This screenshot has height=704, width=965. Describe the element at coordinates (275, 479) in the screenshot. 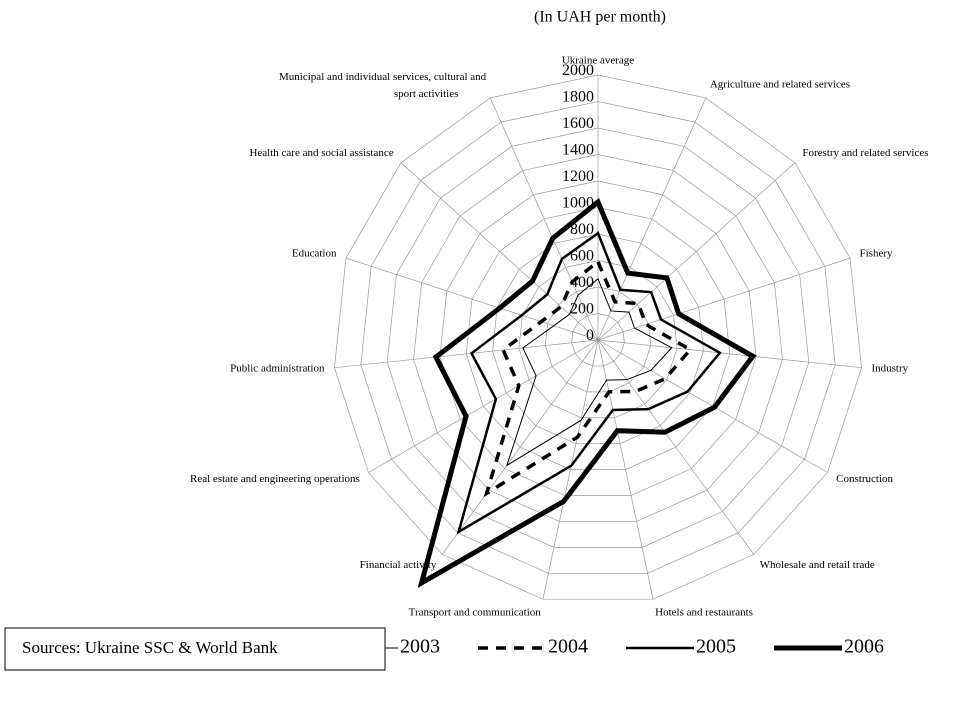

I see `category-label: Real estate and engineering operations` at that location.